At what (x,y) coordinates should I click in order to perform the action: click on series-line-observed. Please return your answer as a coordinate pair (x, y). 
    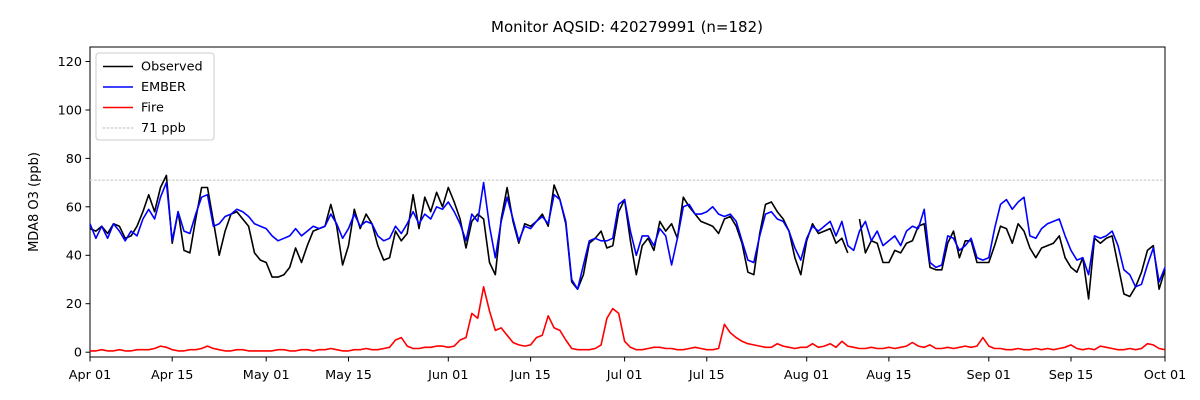
    Looking at the image, I should click on (1012, 259).